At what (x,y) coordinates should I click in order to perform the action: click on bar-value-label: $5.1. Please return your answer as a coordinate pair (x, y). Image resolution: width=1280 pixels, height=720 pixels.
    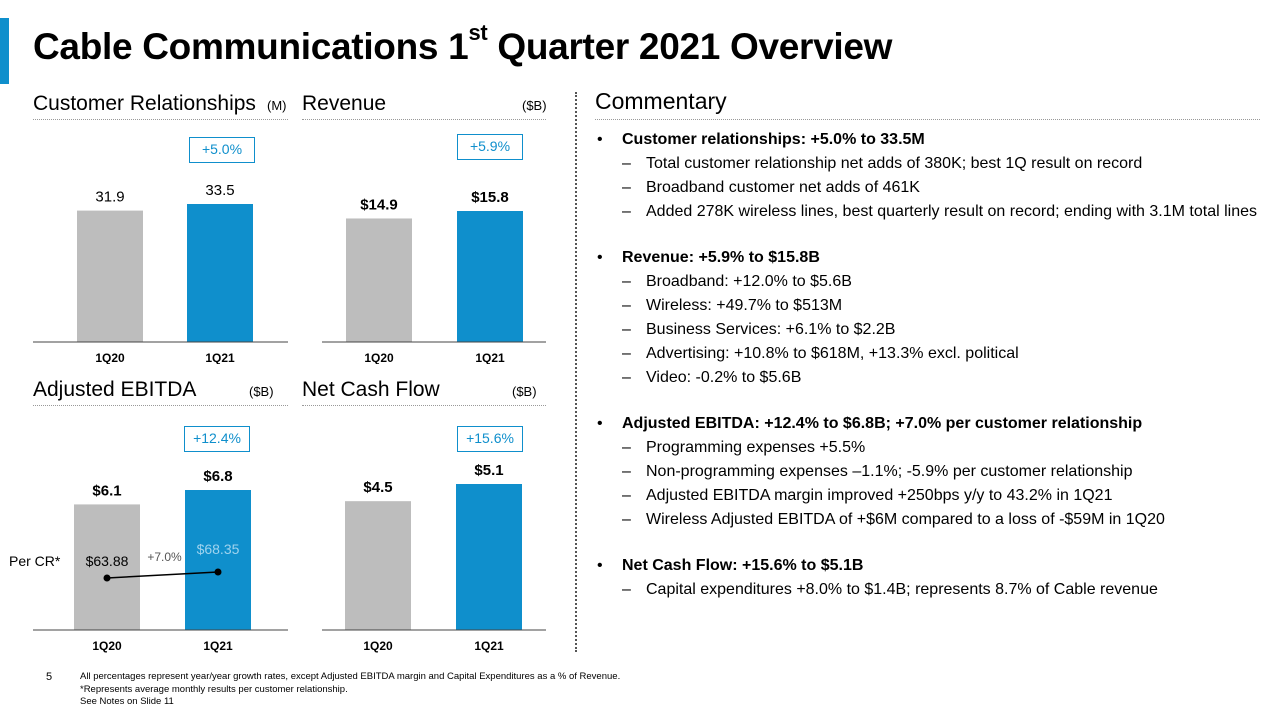
    Looking at the image, I should click on (488, 470).